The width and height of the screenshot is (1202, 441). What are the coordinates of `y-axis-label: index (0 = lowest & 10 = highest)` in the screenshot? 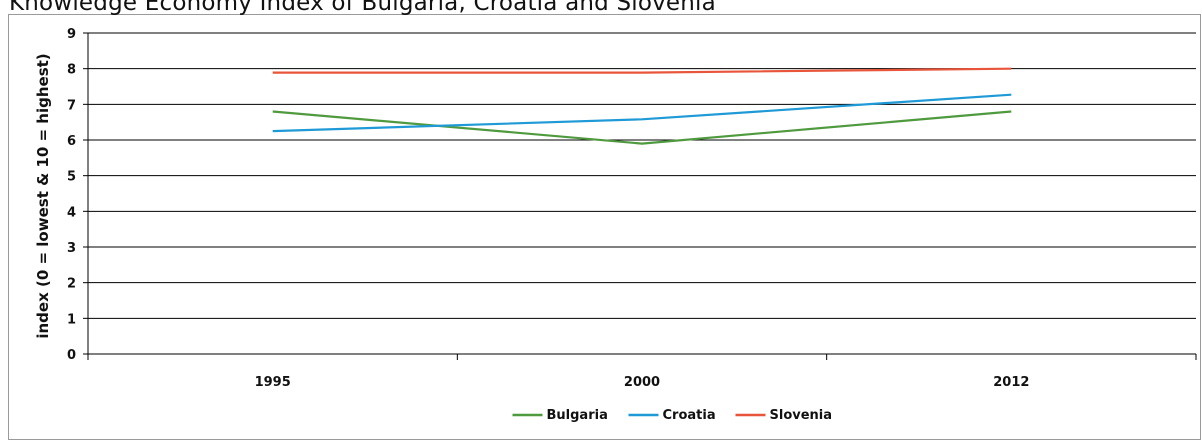 It's located at (43, 195).